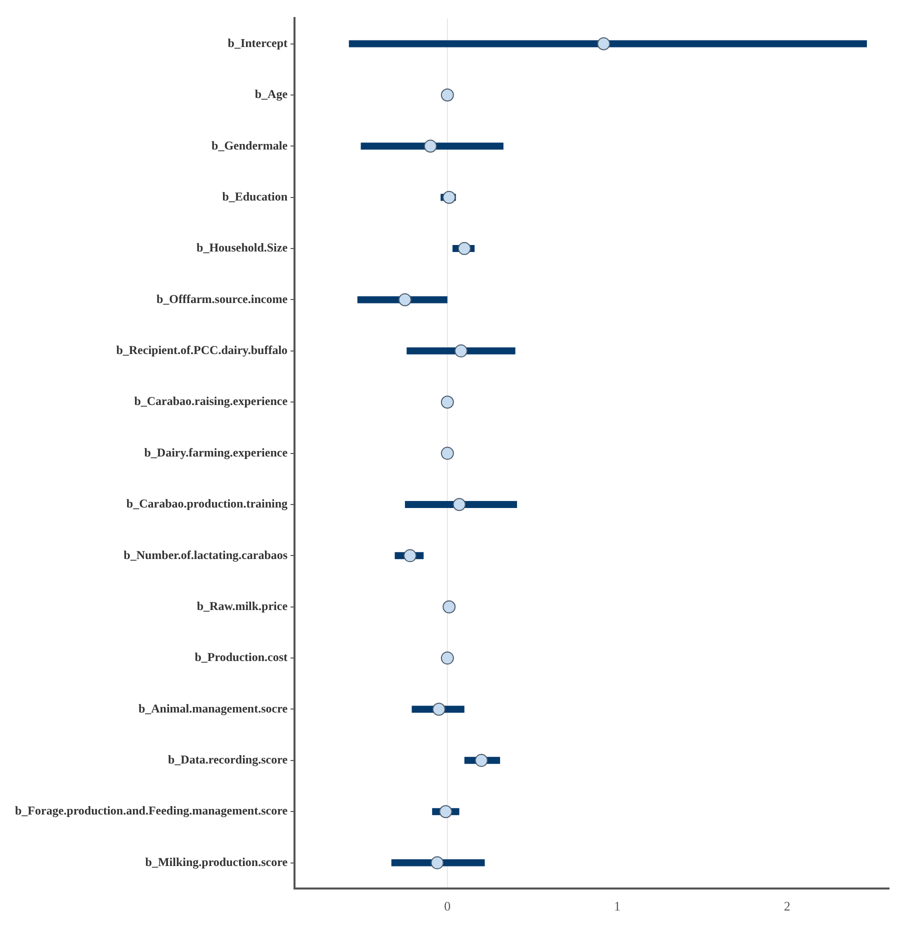 The width and height of the screenshot is (904, 930). Describe the element at coordinates (211, 401) in the screenshot. I see `y-tick-label: b_Carabao.raising.experience` at that location.